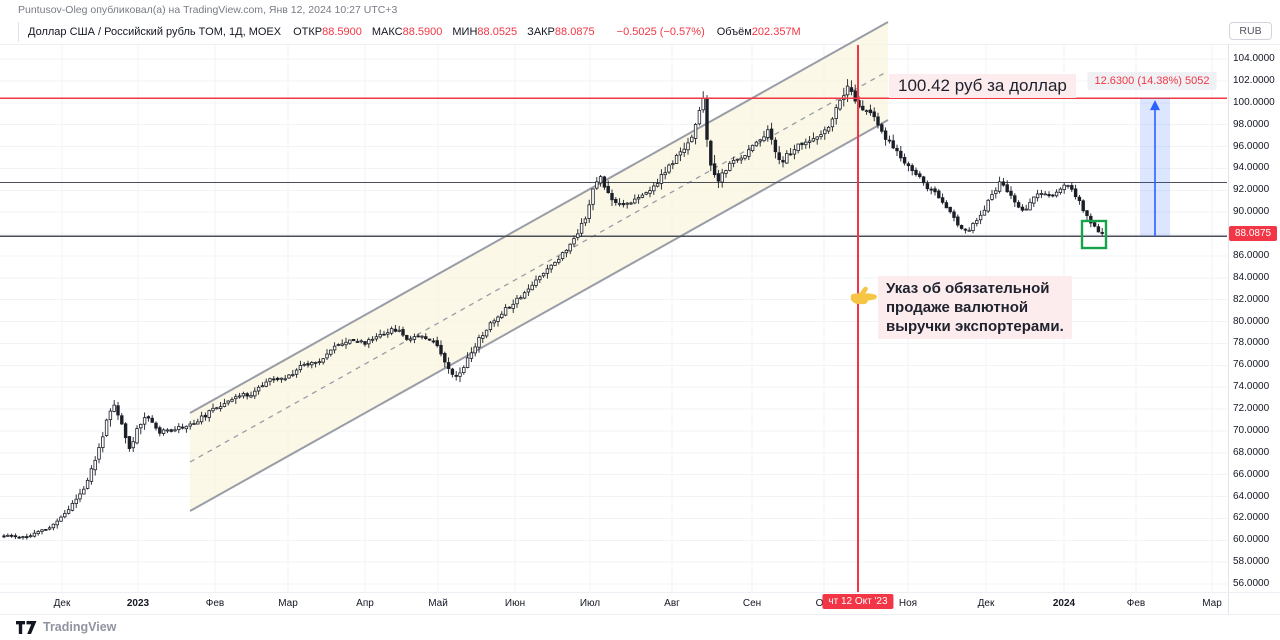  Describe the element at coordinates (1155, 167) in the screenshot. I see `measurement-arrow-drawing` at that location.